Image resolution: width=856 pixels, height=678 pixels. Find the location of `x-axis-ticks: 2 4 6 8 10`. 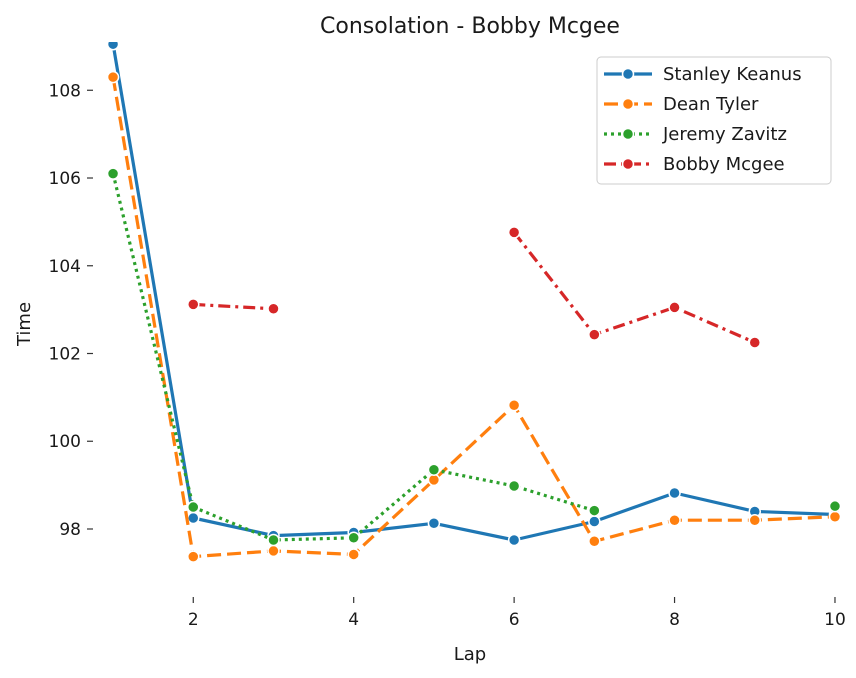

x-axis-ticks: 2 4 6 8 10 is located at coordinates (517, 613).